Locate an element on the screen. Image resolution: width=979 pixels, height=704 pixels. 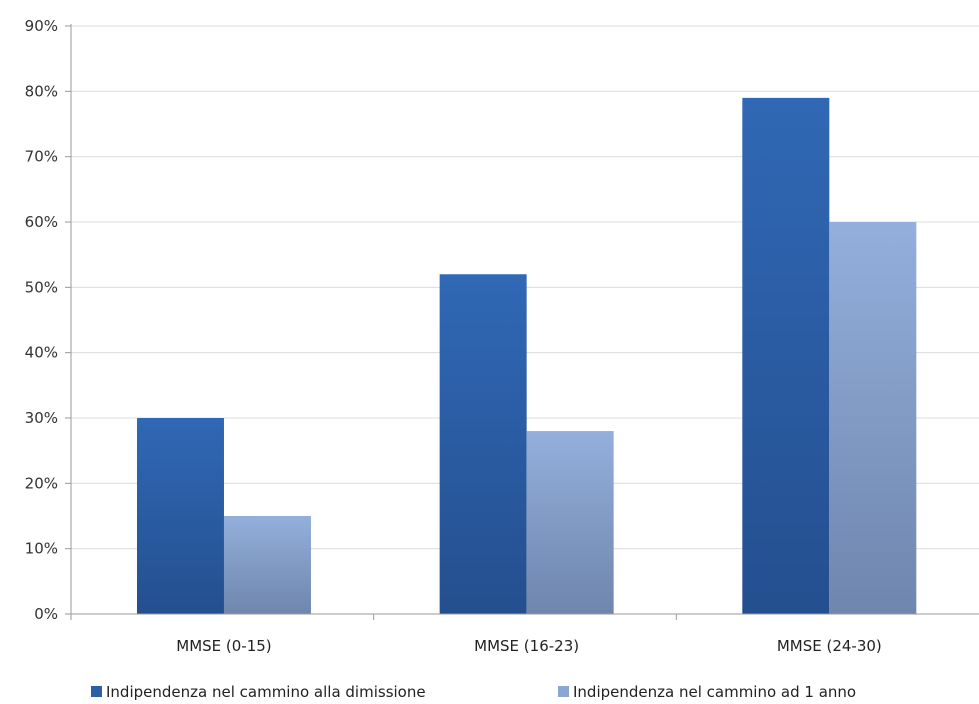
y-tick-label: 20% is located at coordinates (41, 483).